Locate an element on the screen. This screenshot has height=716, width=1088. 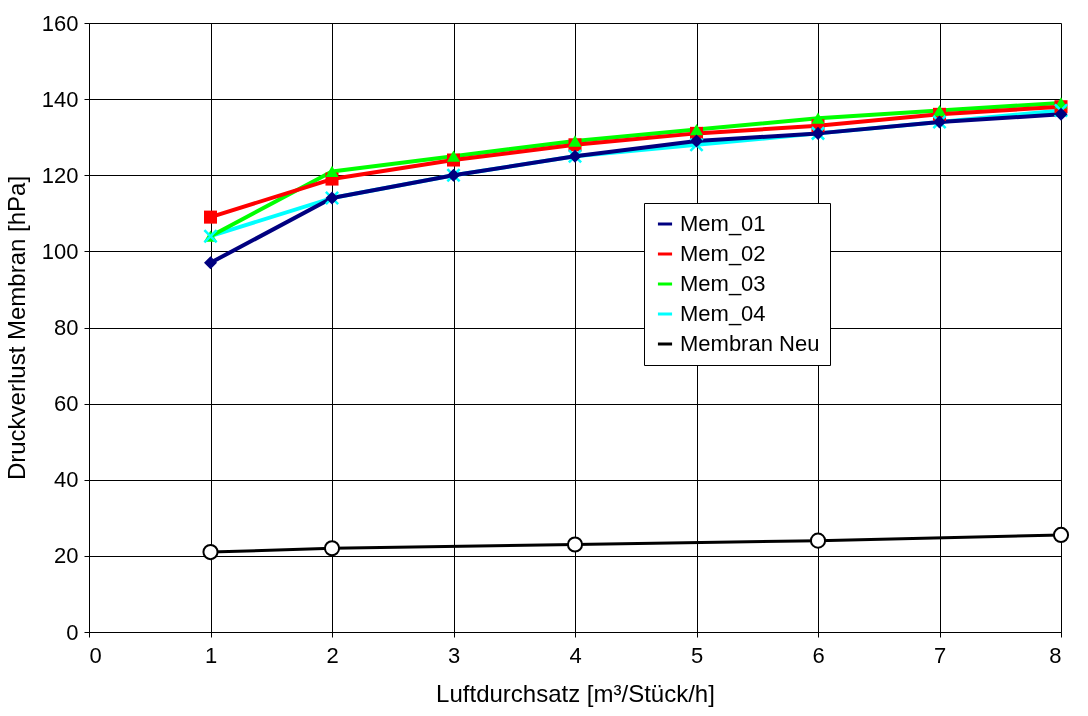
x-tick-label: 8 is located at coordinates (1055, 655).